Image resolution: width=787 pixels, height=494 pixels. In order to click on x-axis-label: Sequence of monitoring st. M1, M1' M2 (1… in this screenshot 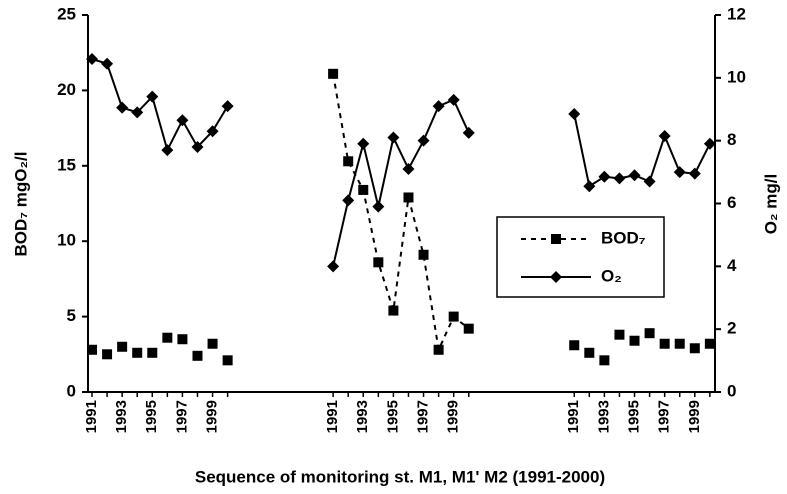, I will do `click(400, 476)`.